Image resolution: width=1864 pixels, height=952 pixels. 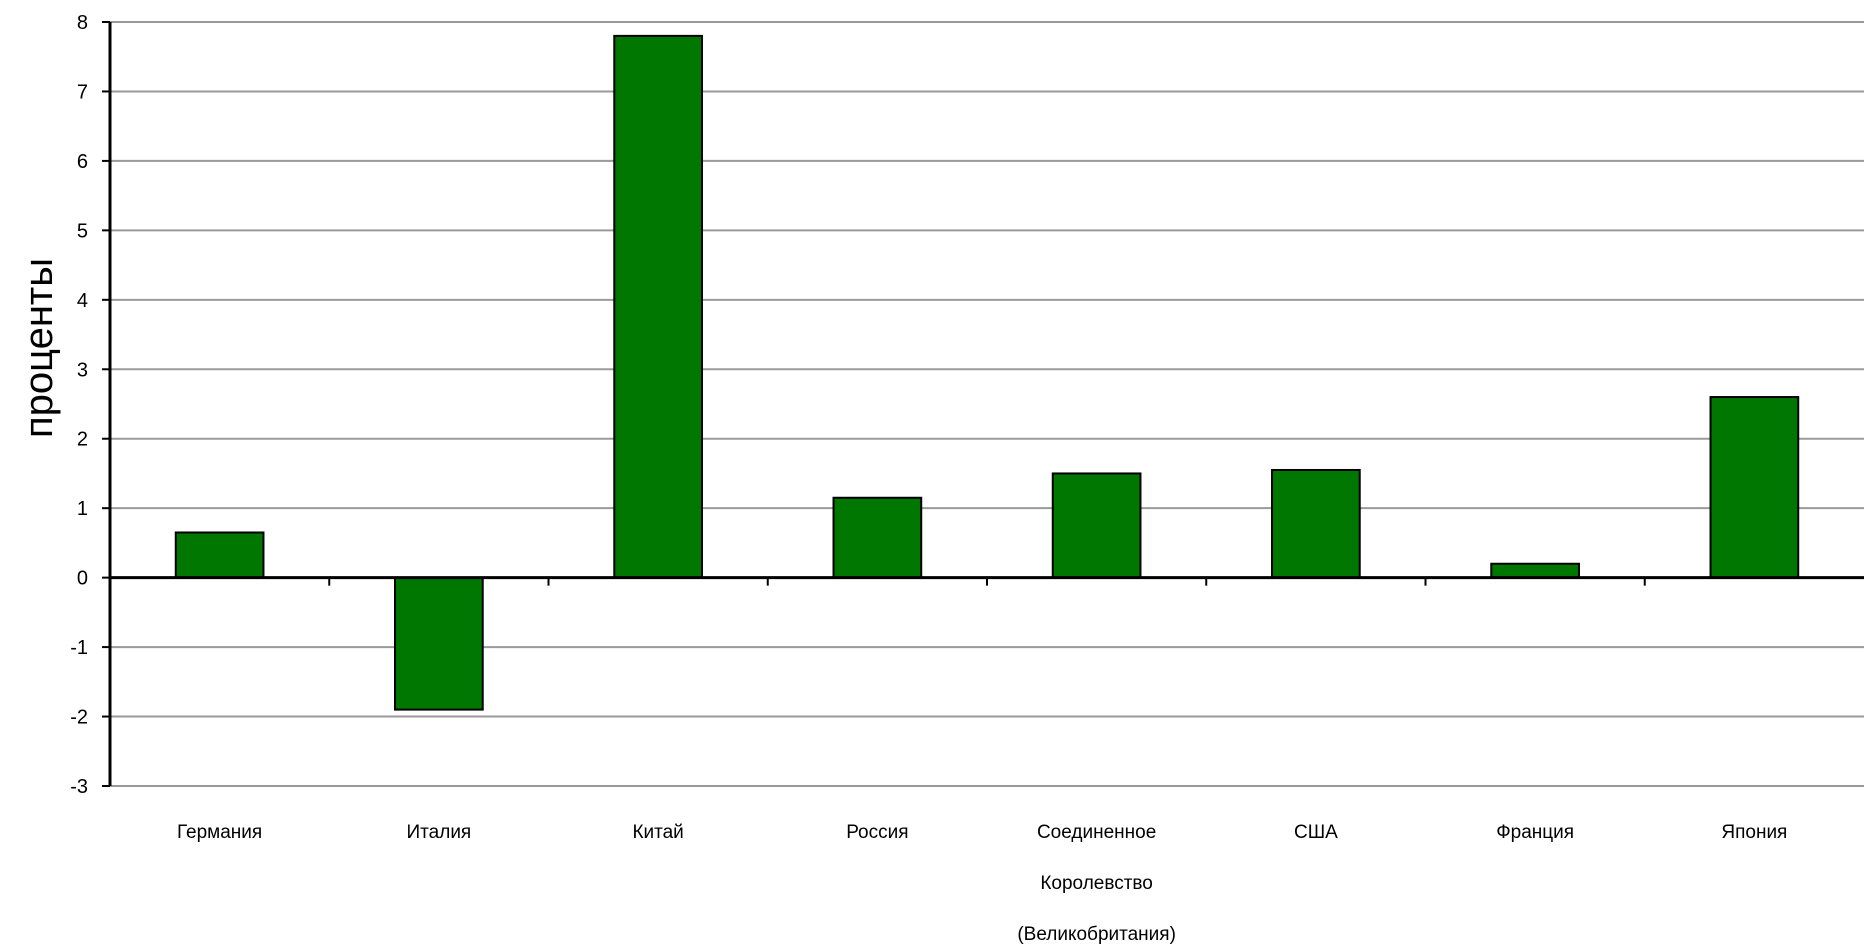 I want to click on y-tick-label: 7, so click(x=82, y=92).